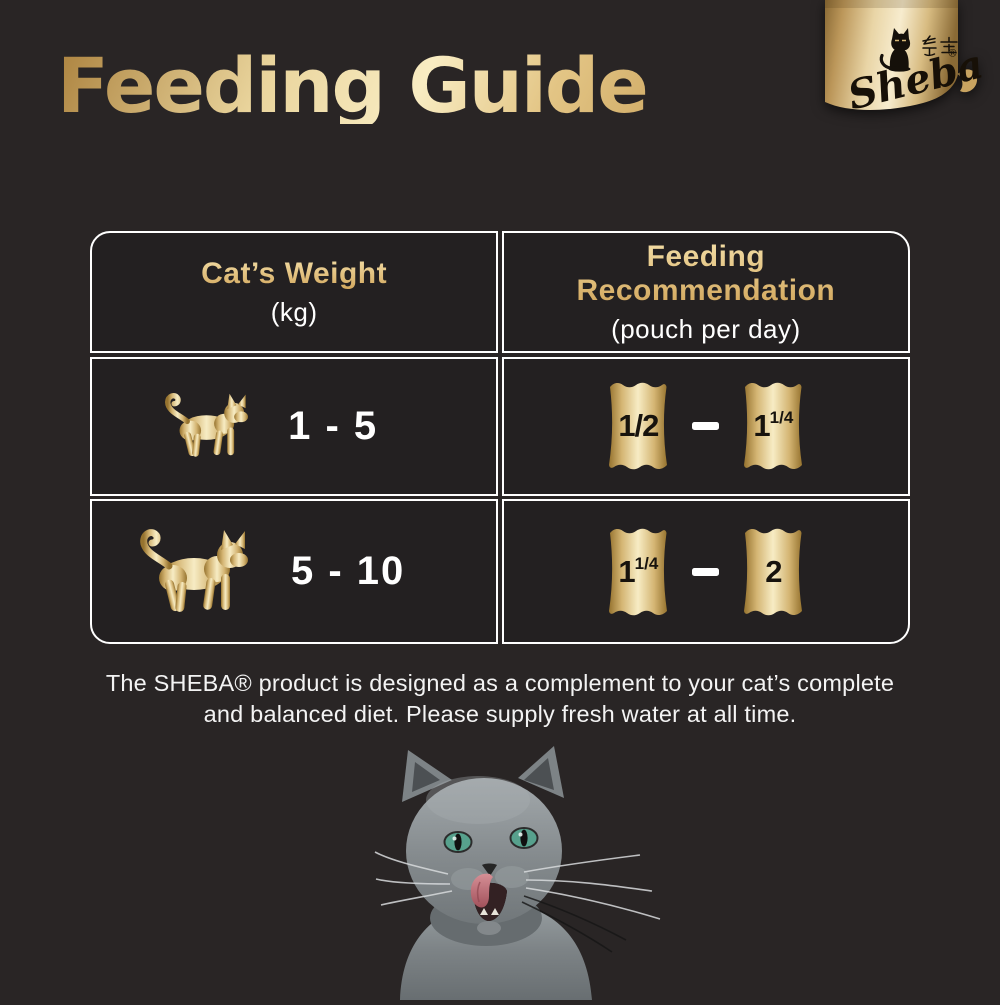  What do you see at coordinates (348, 571) in the screenshot?
I see `weight-range: 5 - 10` at bounding box center [348, 571].